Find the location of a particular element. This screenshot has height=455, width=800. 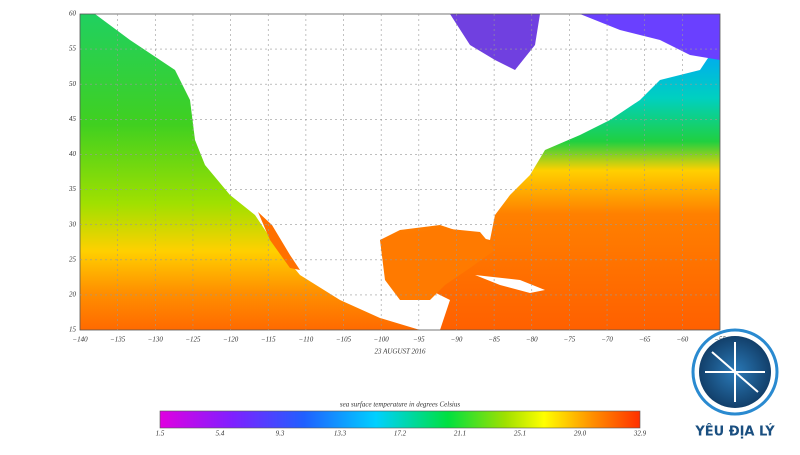

longitude-label: −85 is located at coordinates (494, 340).